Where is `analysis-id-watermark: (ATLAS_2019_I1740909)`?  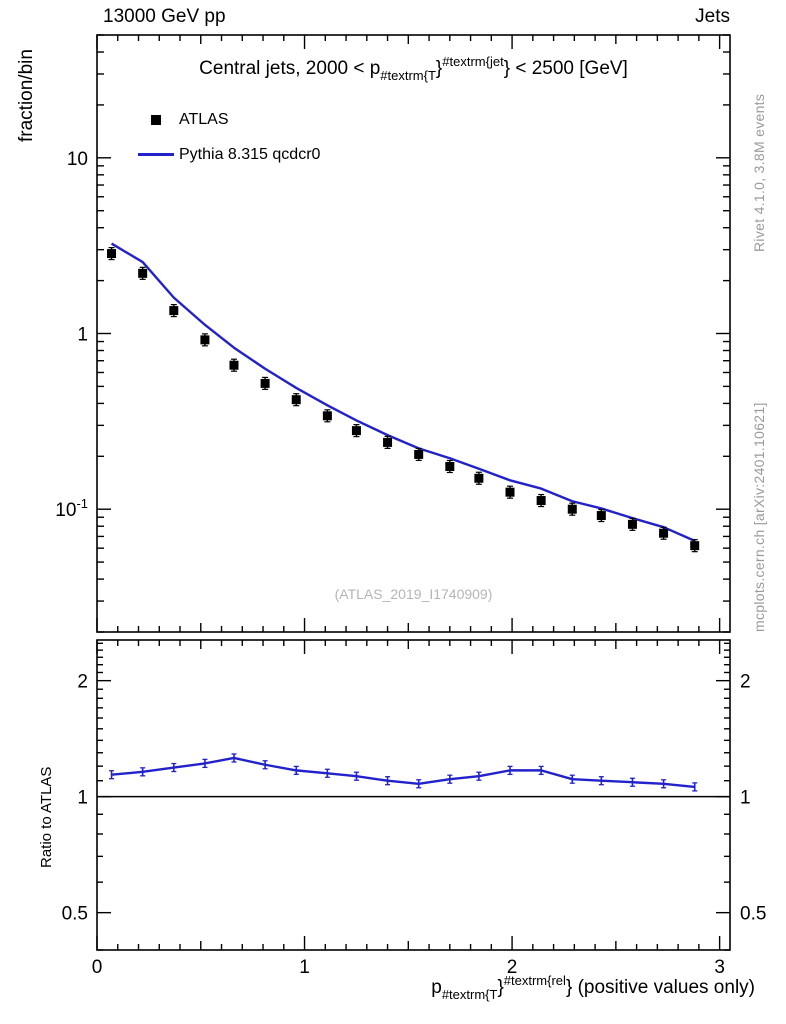 analysis-id-watermark: (ATLAS_2019_I1740909) is located at coordinates (413, 594).